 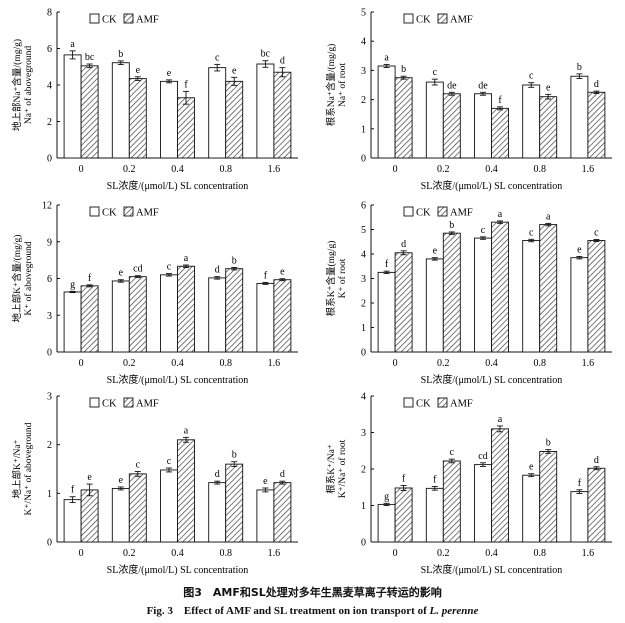 I want to click on y-axis-label-en: K⁺/Na⁺ of root, so click(x=342, y=468).